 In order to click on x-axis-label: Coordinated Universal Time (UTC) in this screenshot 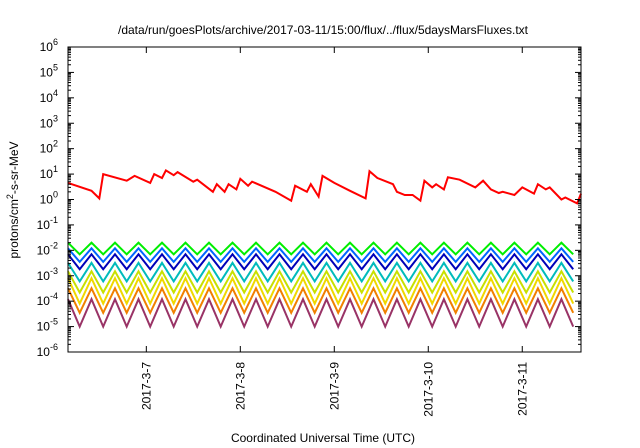, I will do `click(323, 438)`.